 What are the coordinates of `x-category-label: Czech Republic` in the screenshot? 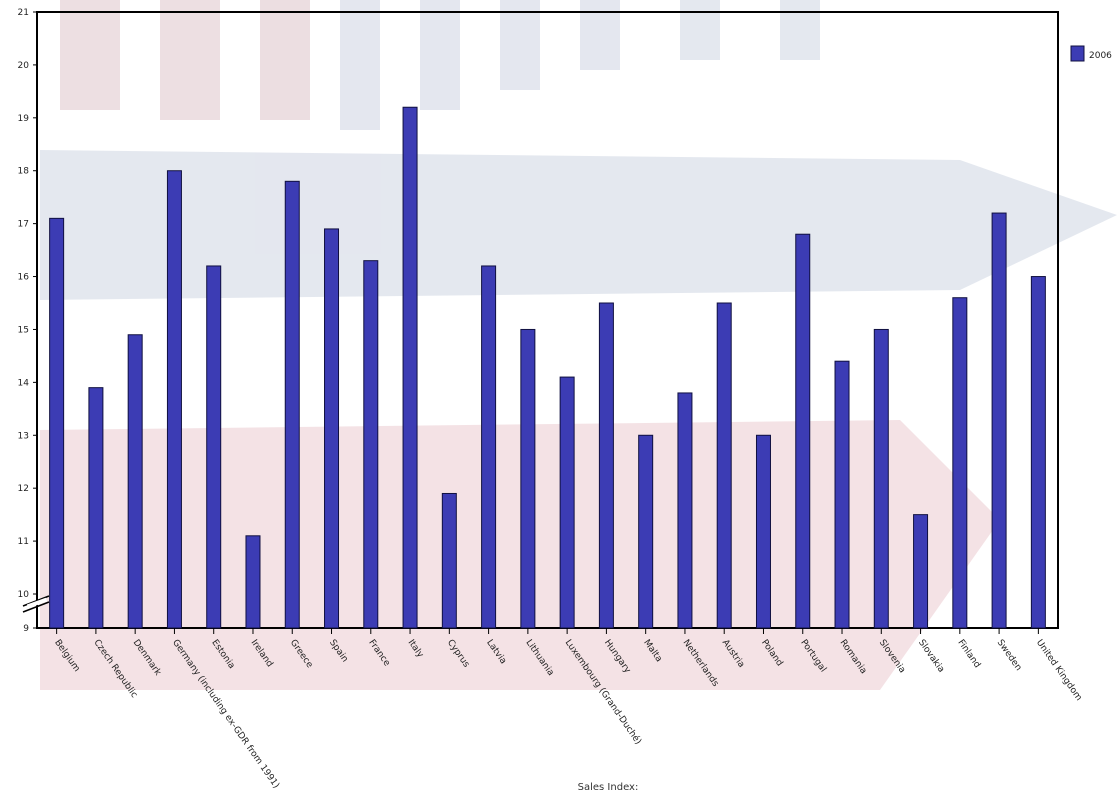 It's located at (115, 669).